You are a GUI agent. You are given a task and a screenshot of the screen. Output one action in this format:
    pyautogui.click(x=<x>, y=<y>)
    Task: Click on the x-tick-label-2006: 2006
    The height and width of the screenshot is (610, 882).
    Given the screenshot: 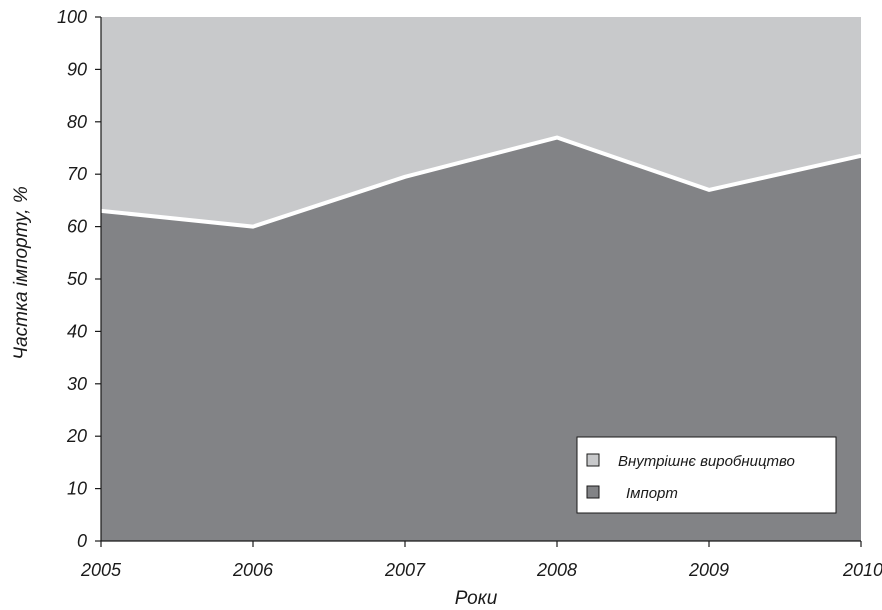 What is the action you would take?
    pyautogui.click(x=253, y=570)
    